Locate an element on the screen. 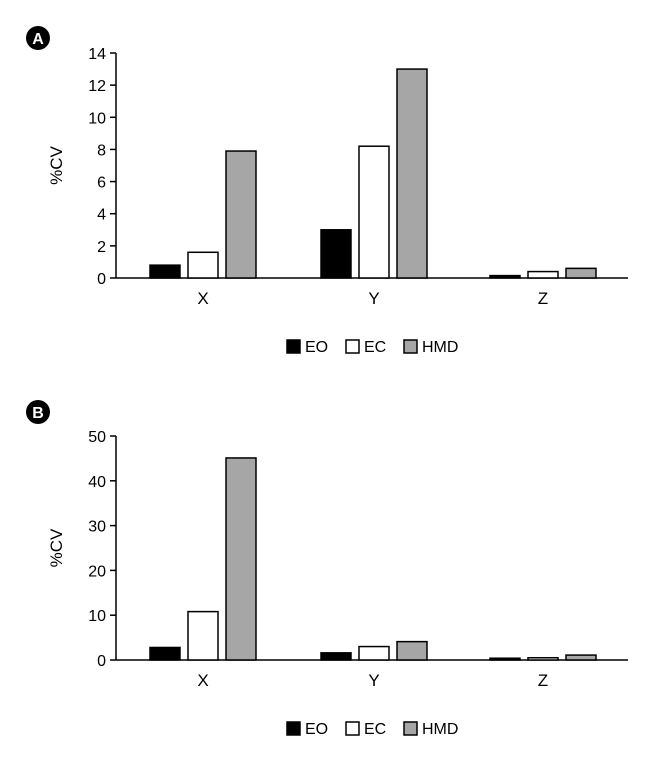  chart-a-legend-swatch-ec is located at coordinates (352, 346).